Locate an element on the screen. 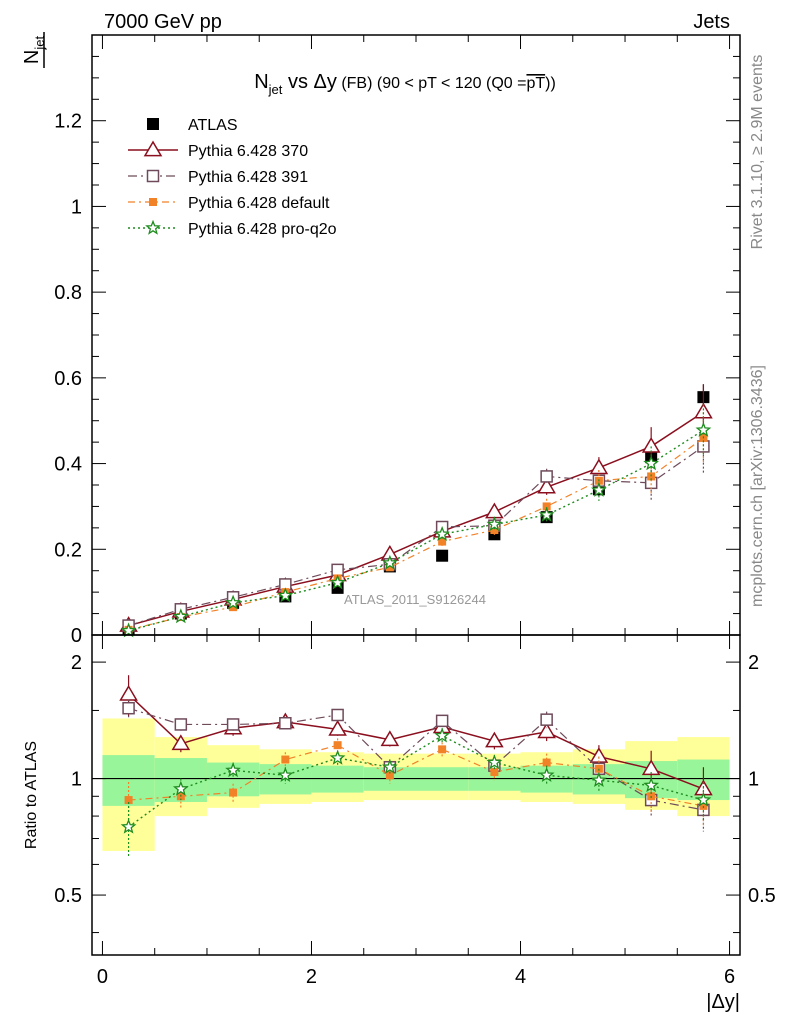 Image resolution: width=786 pixels, height=1024 pixels. main-series-line-proq2o is located at coordinates (416, 530).